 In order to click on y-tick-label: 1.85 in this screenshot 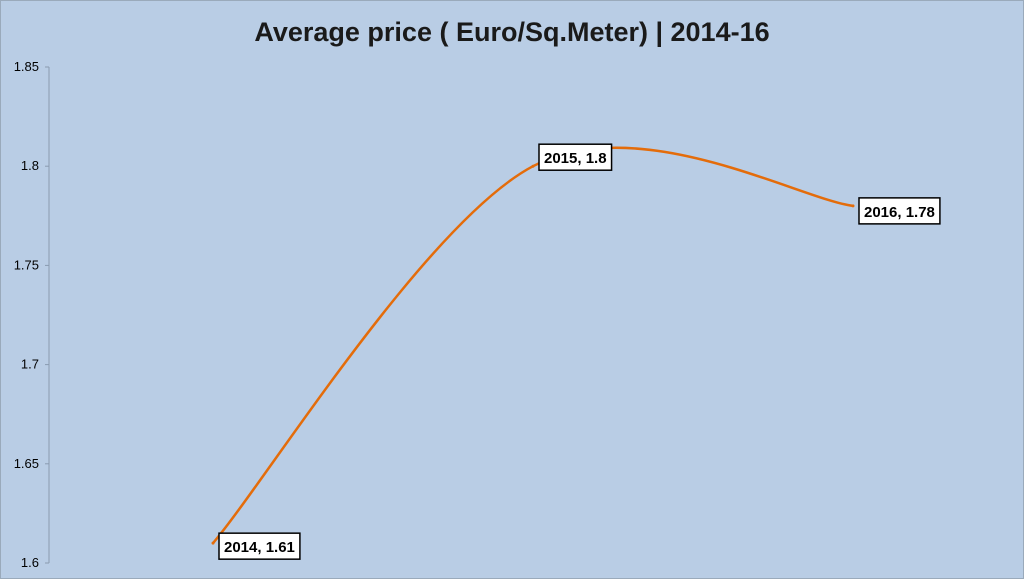, I will do `click(26, 66)`.